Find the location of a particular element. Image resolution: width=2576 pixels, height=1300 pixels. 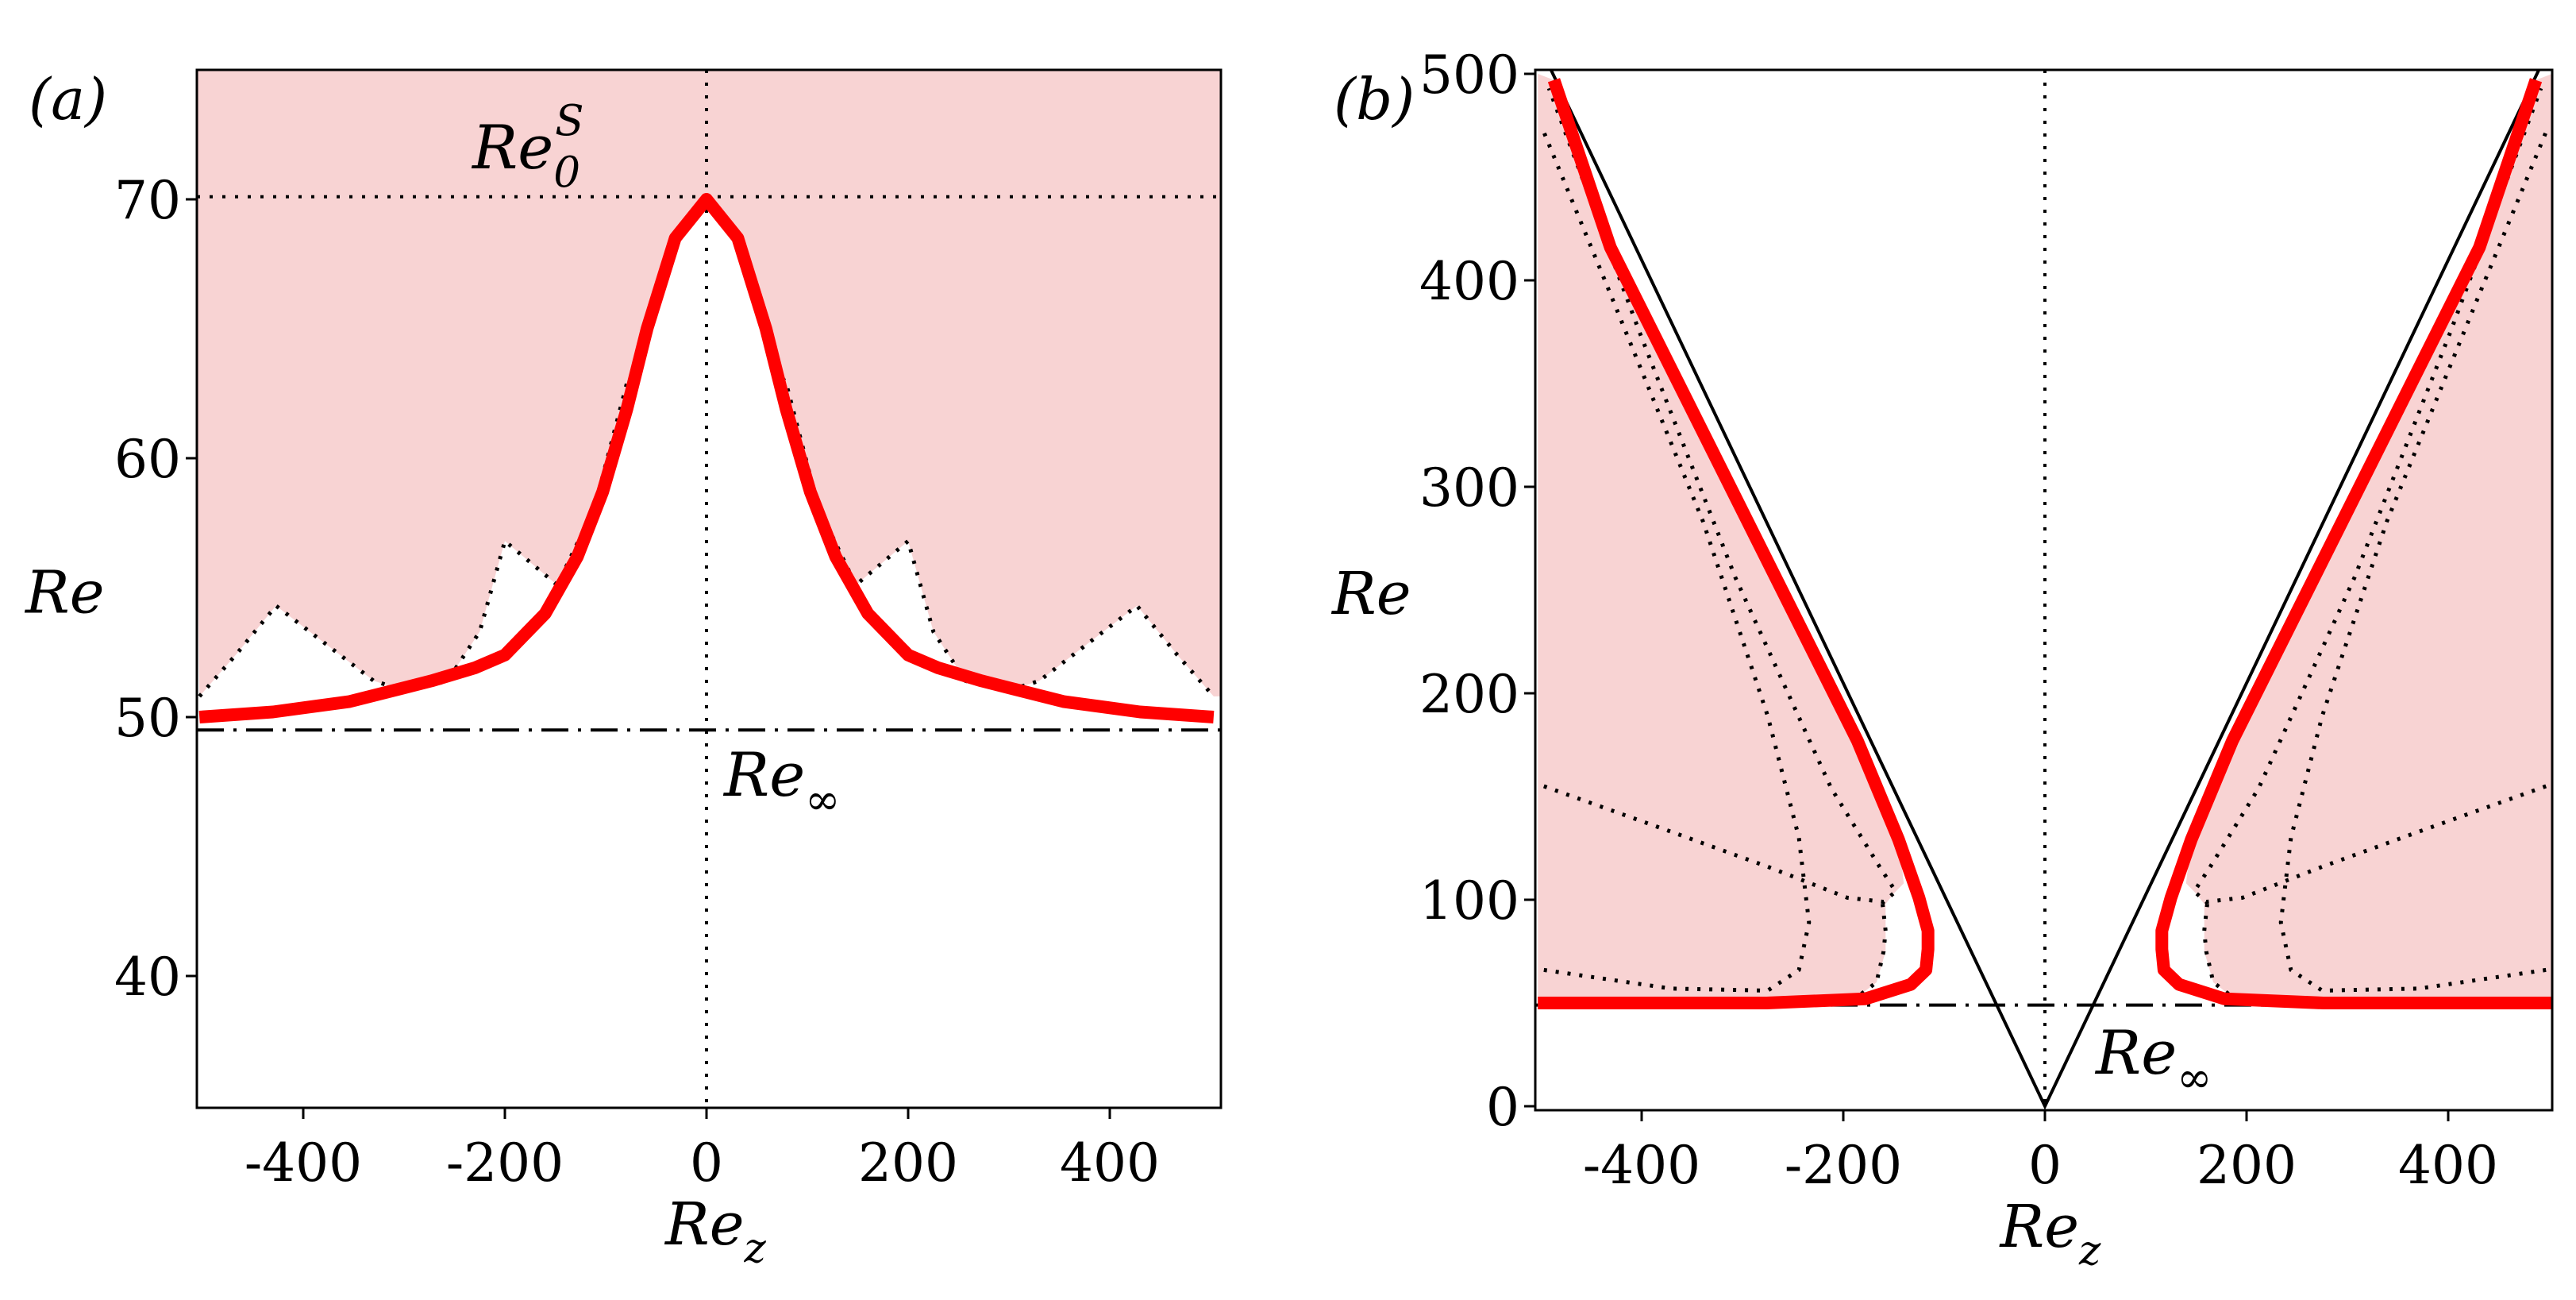

red-curve-left is located at coordinates (1736, 543).